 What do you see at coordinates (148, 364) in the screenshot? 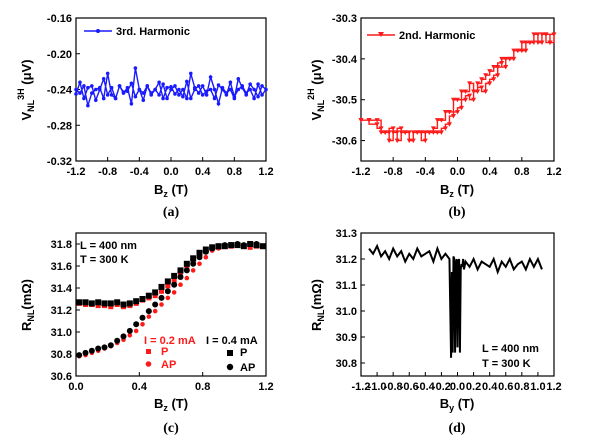
I see `legend-marker-circle` at bounding box center [148, 364].